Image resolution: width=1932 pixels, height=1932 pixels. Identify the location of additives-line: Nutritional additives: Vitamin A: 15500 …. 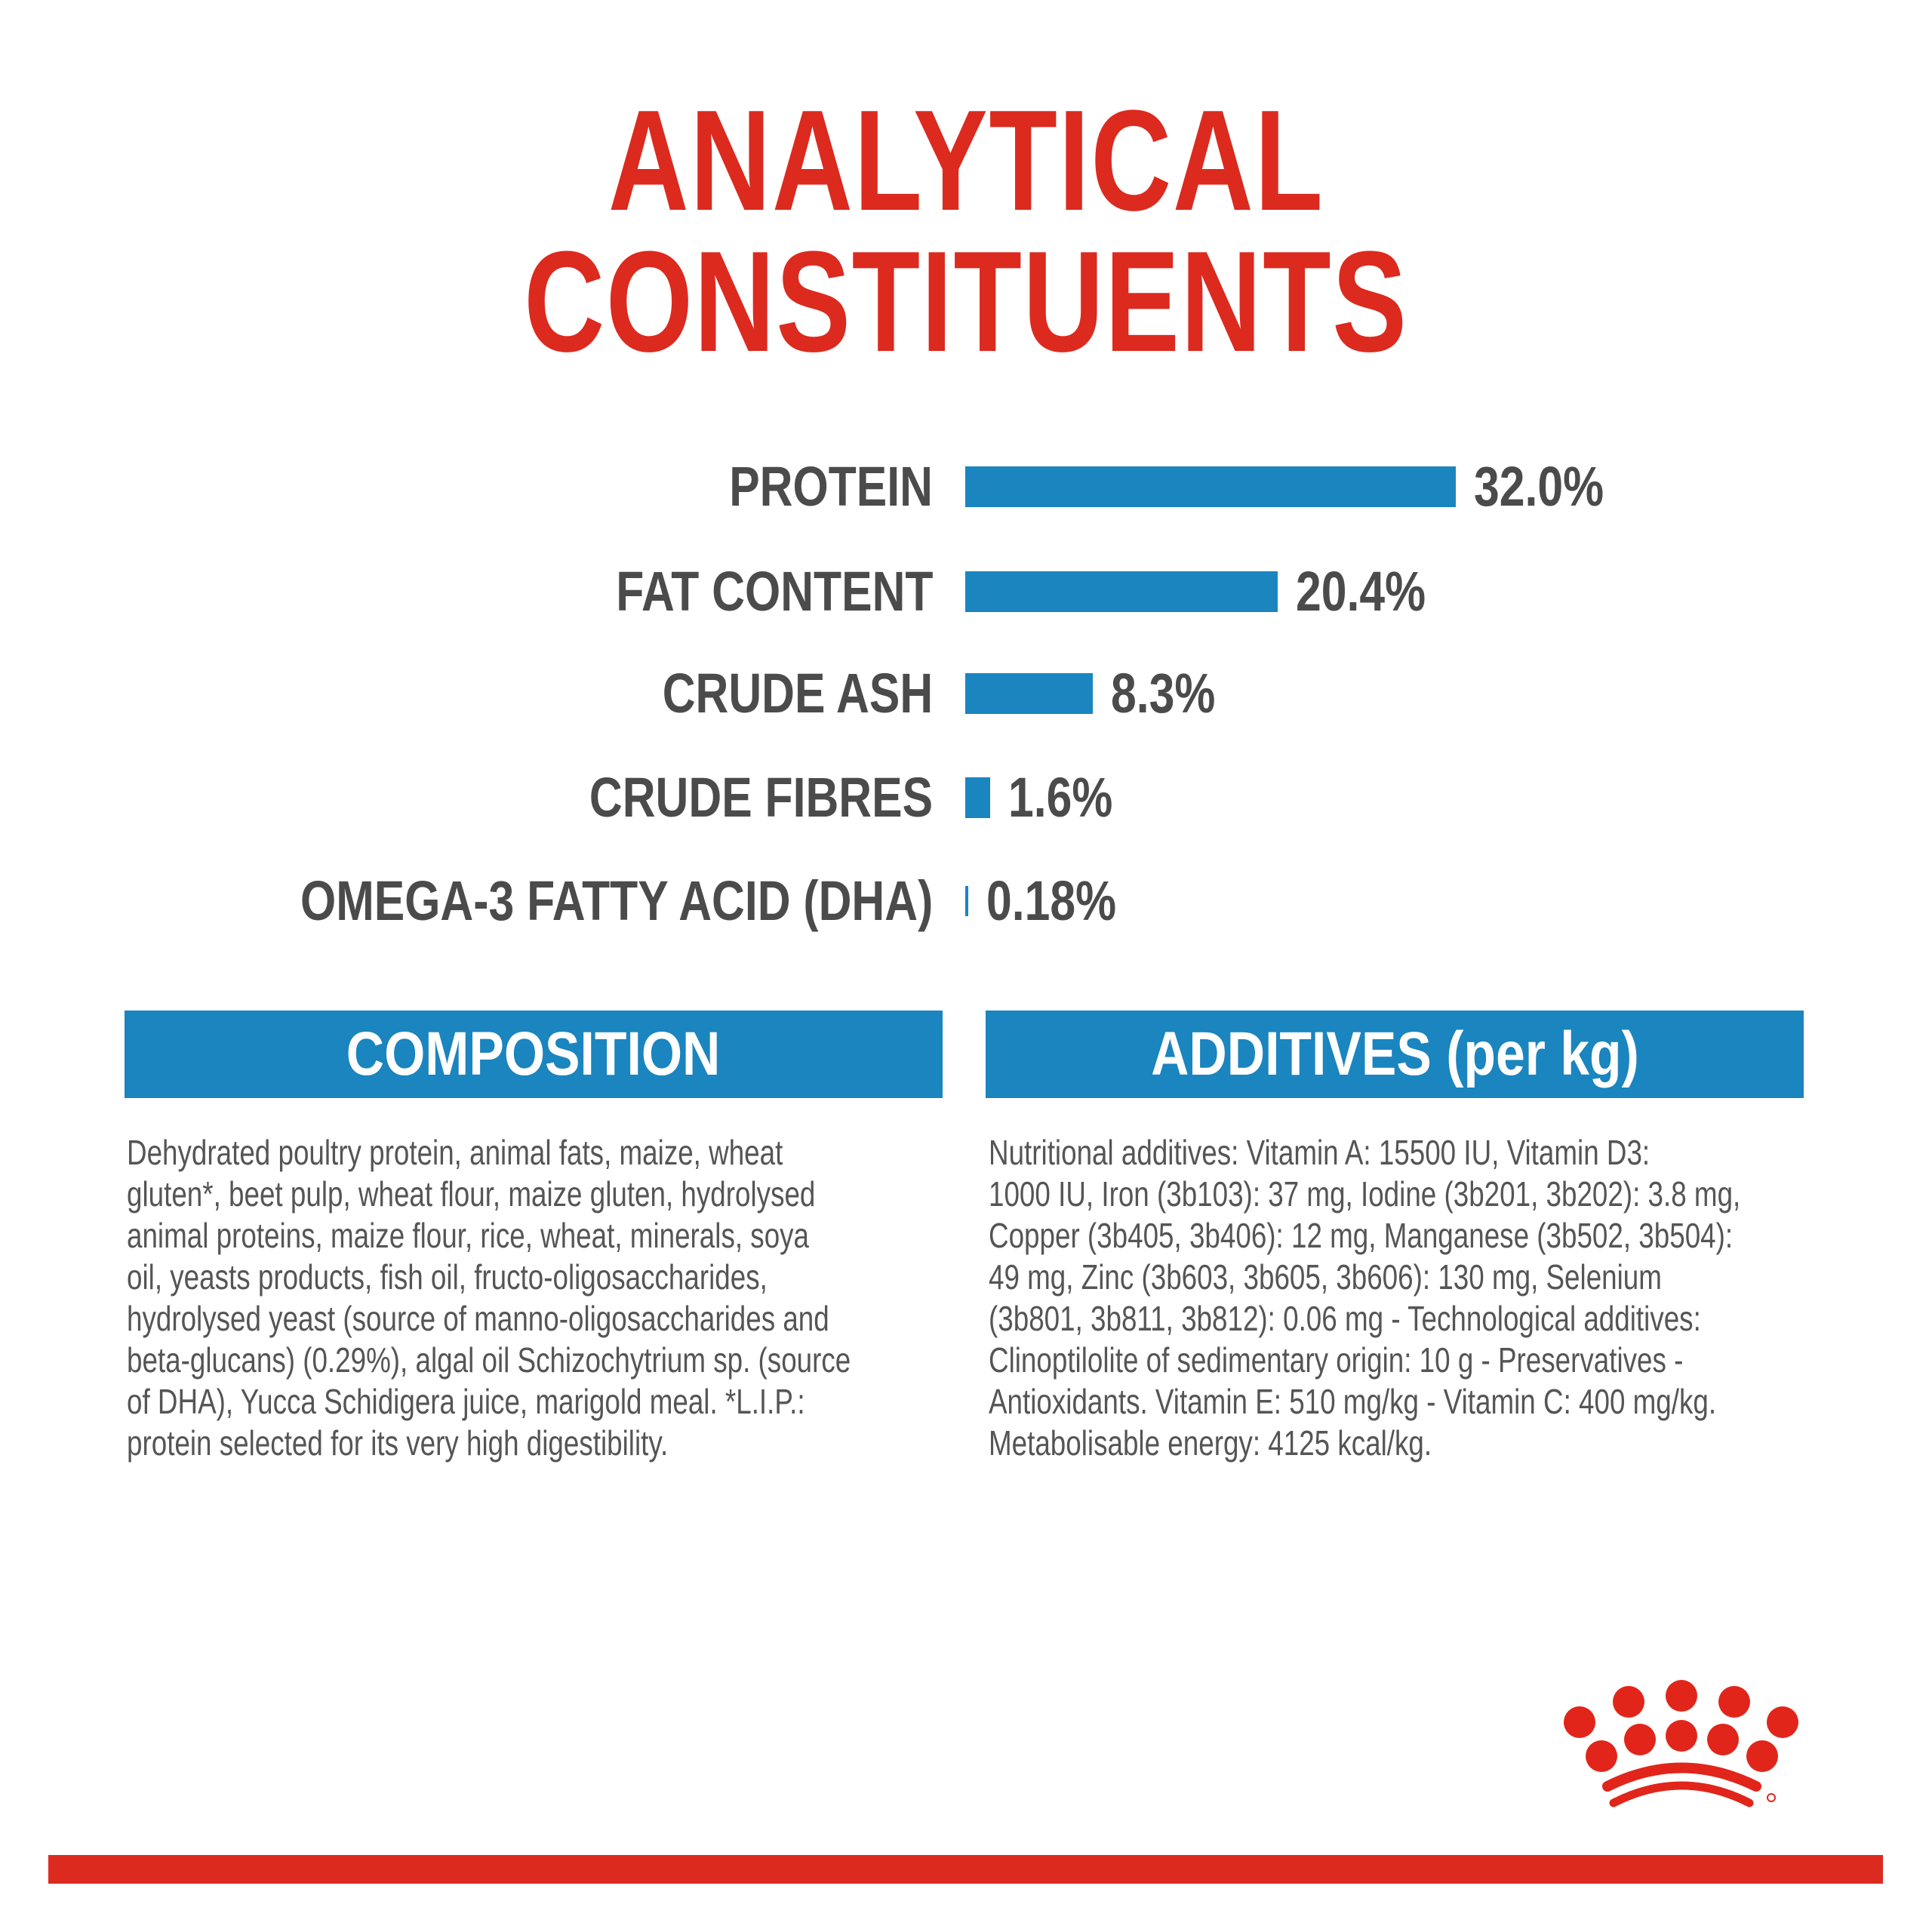
(1320, 1152).